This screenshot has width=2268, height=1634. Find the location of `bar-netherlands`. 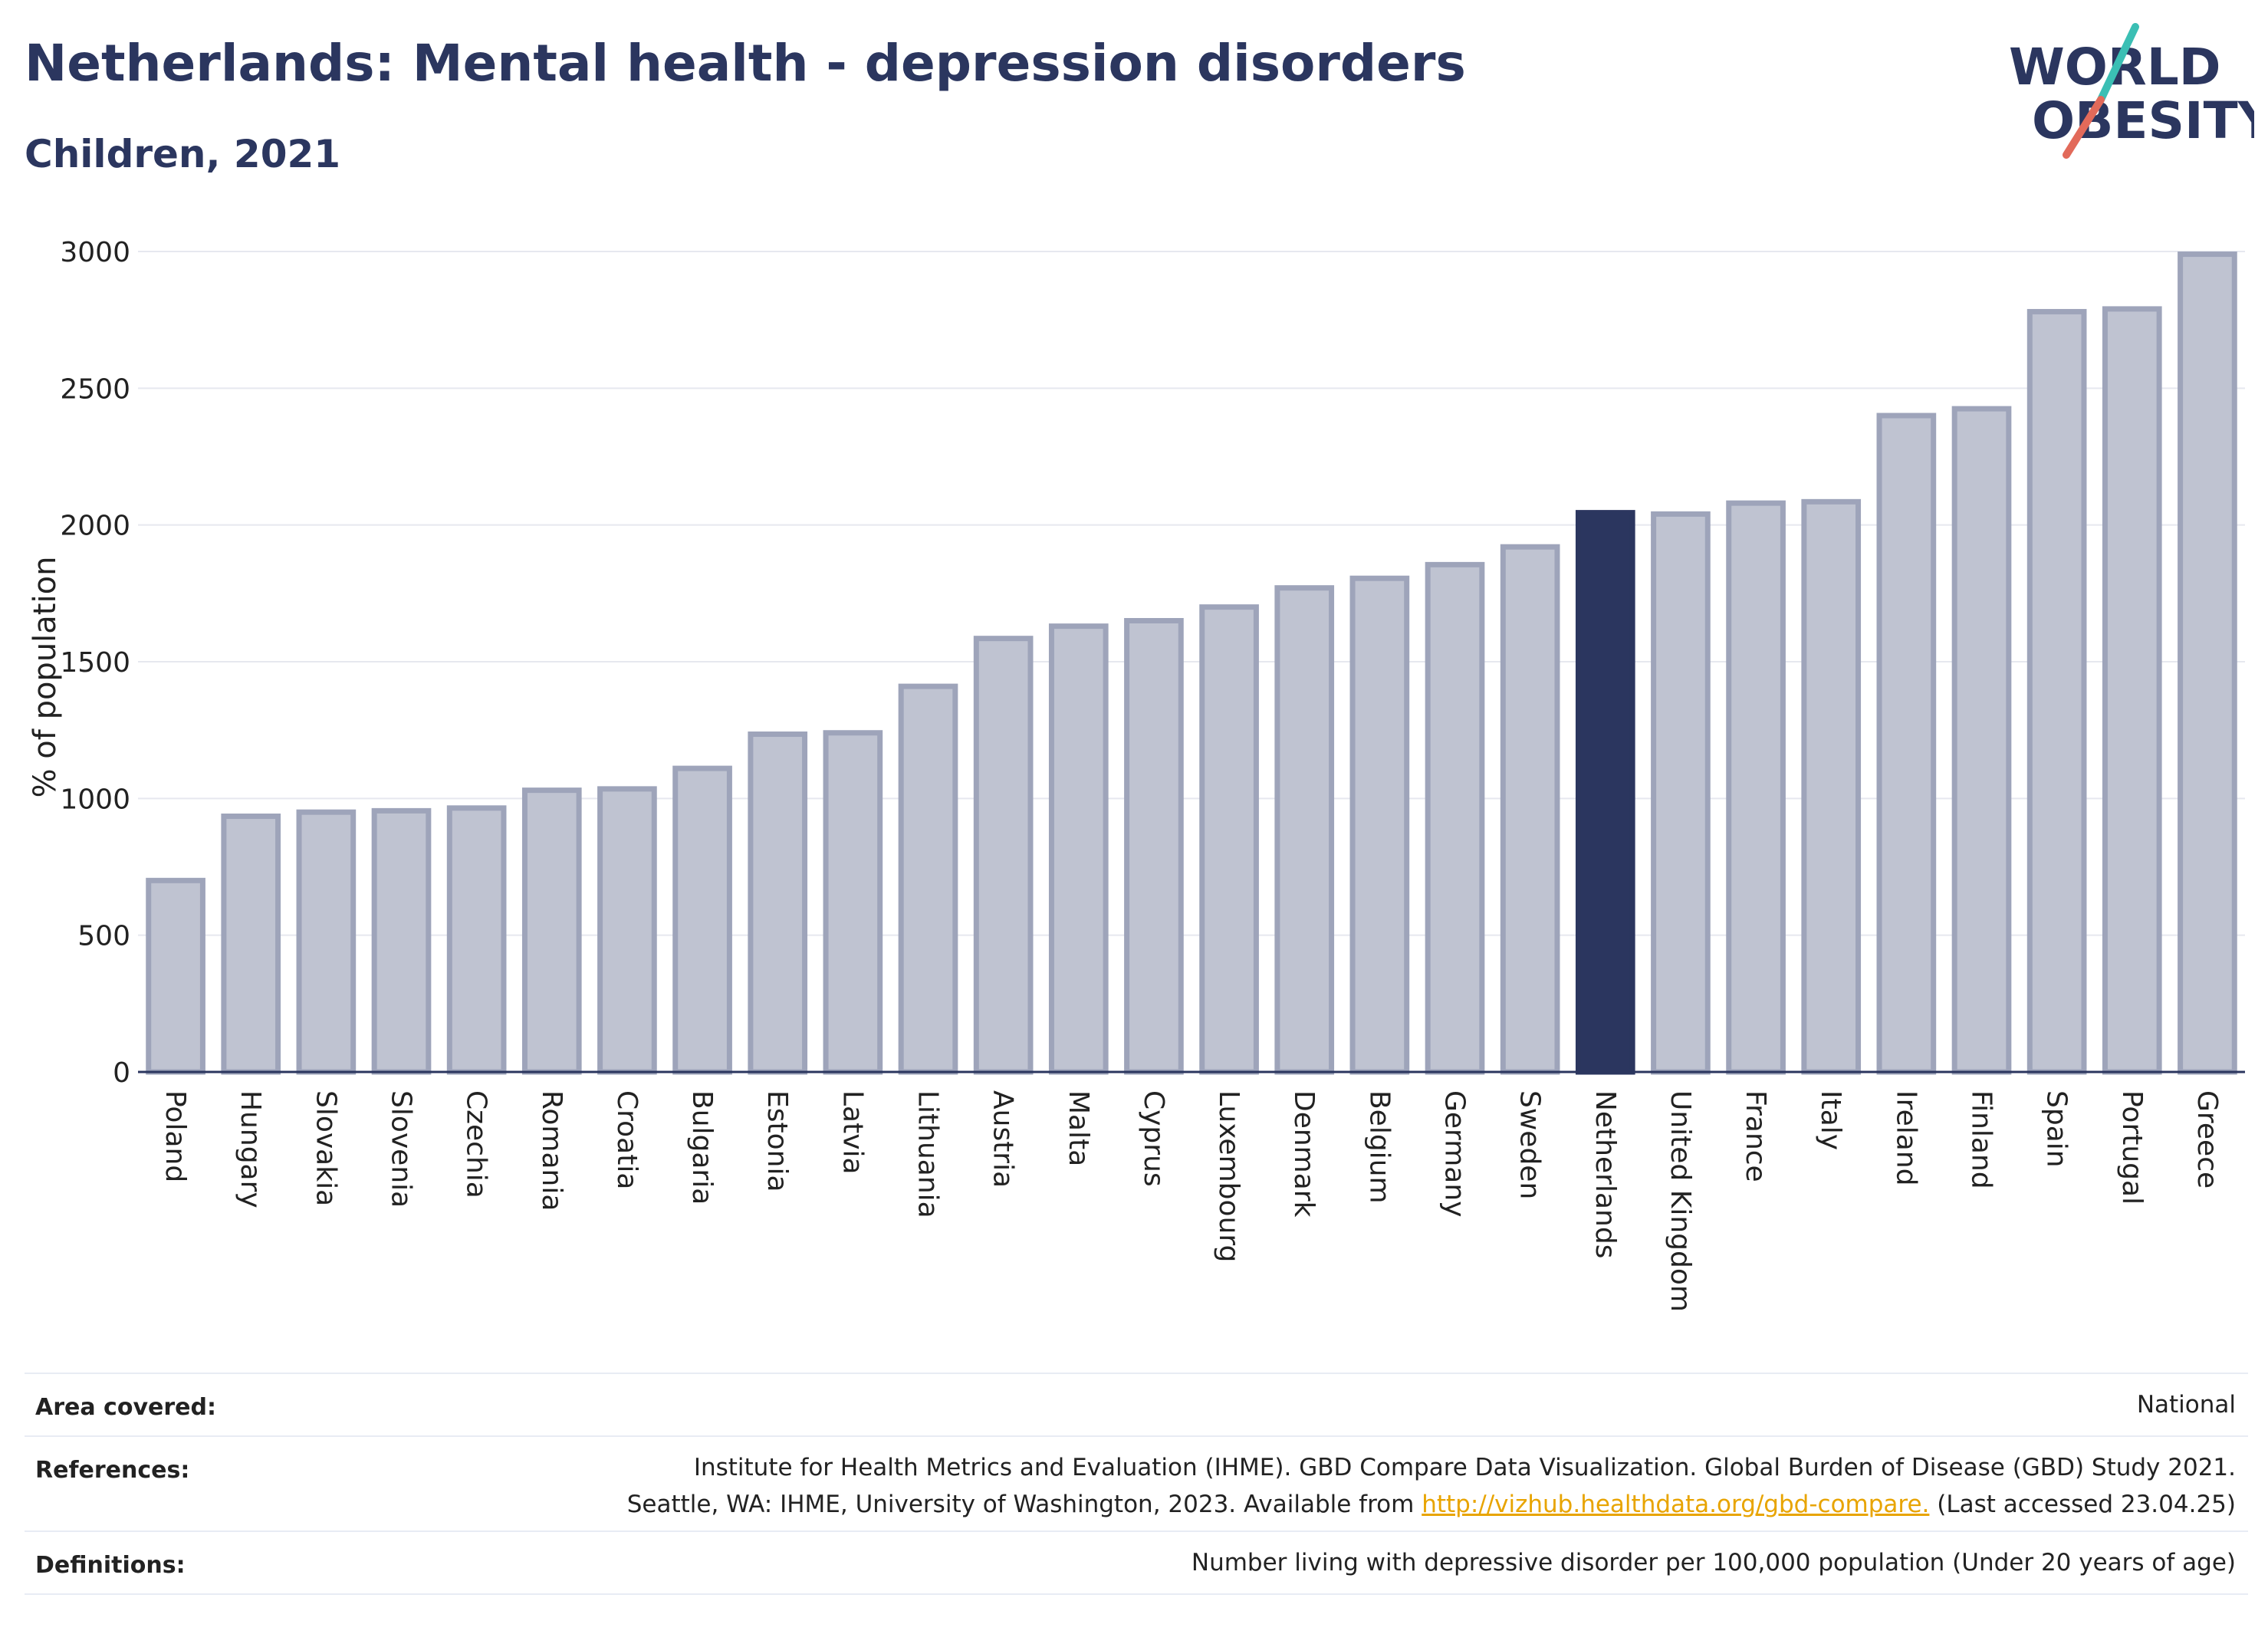

bar-netherlands is located at coordinates (1605, 793).